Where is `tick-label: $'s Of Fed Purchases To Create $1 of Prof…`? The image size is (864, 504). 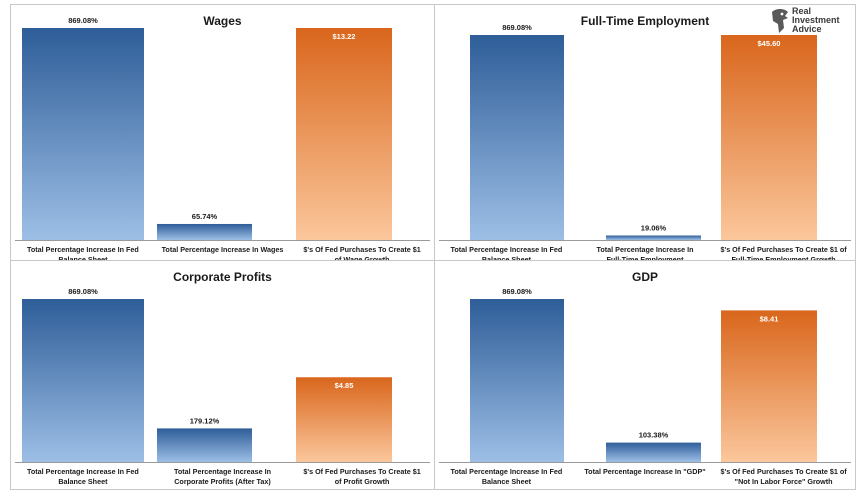 tick-label: $'s Of Fed Purchases To Create $1 of Prof… is located at coordinates (361, 476).